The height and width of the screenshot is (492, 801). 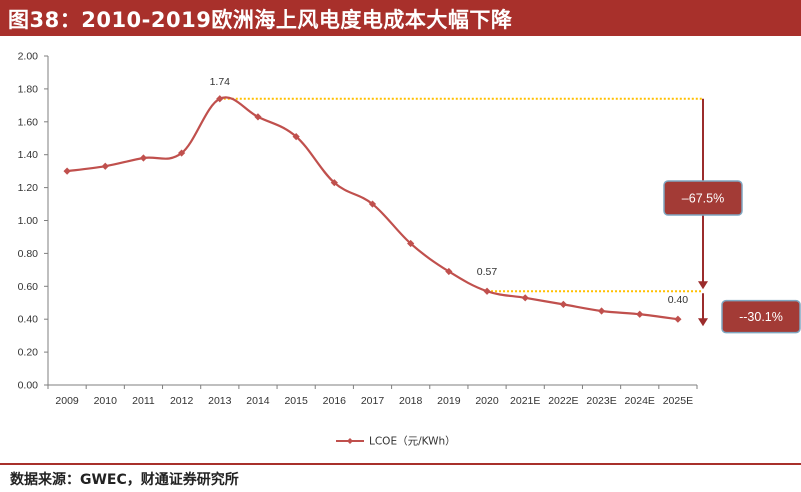 What do you see at coordinates (28, 122) in the screenshot?
I see `y-tick-label: 1.60` at bounding box center [28, 122].